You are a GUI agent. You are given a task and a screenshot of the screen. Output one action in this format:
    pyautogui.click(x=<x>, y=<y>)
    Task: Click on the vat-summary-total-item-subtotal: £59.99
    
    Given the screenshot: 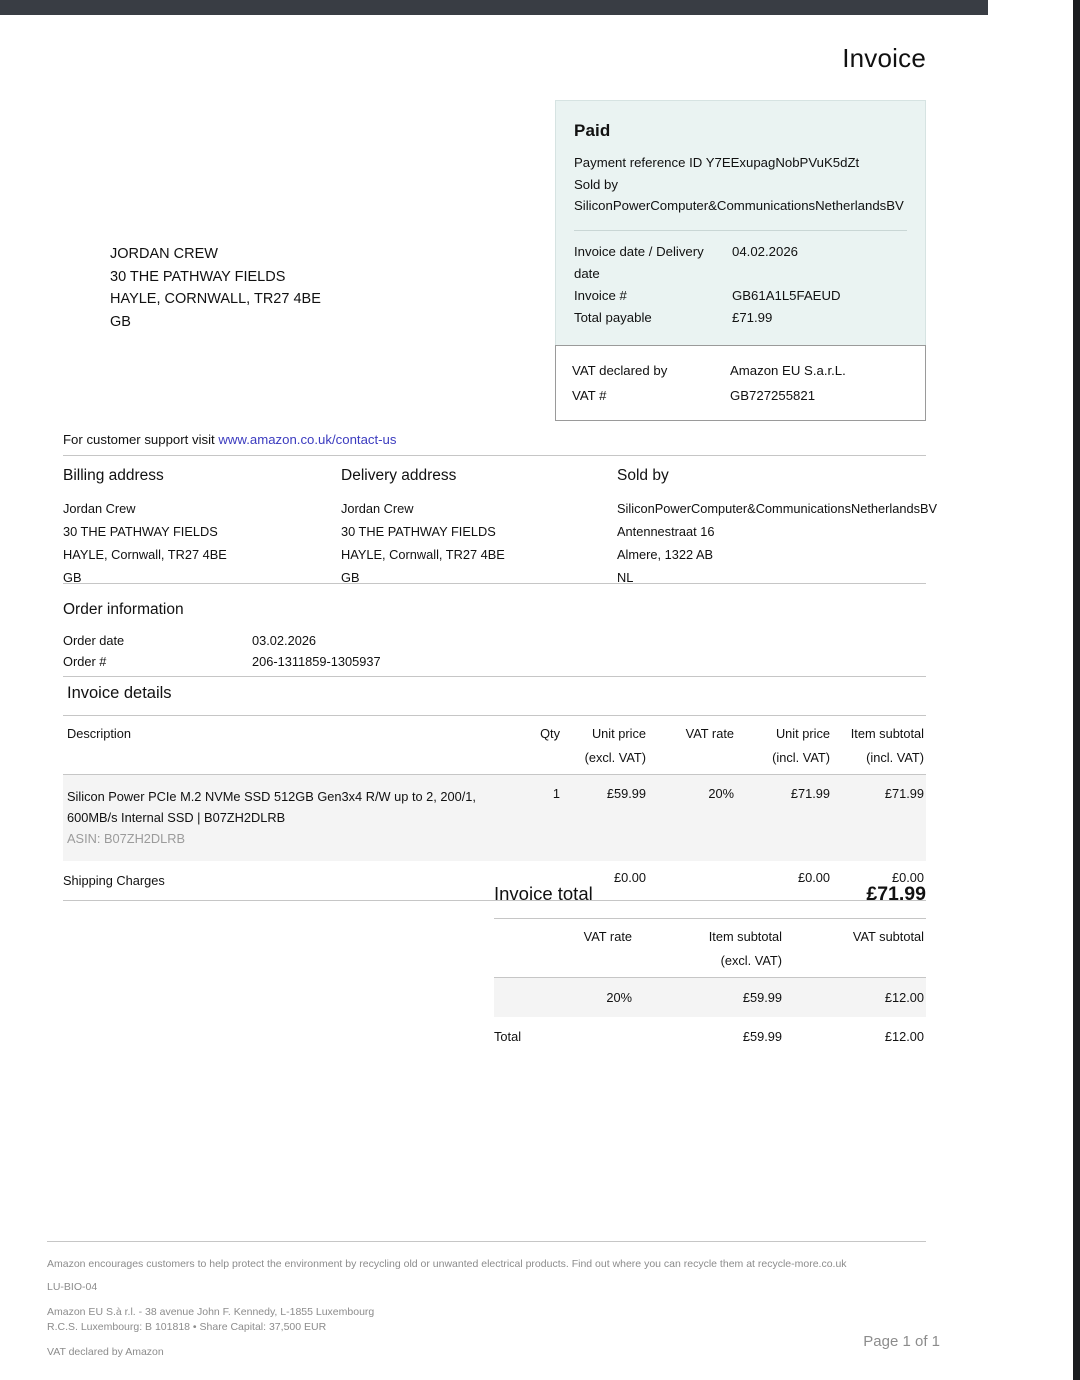 What is the action you would take?
    pyautogui.click(x=762, y=1036)
    